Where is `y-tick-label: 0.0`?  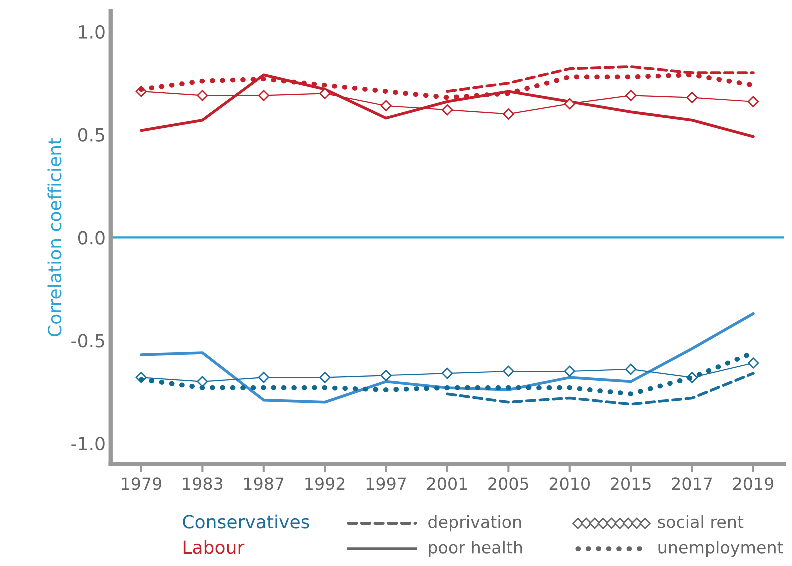
y-tick-label: 0.0 is located at coordinates (91, 238).